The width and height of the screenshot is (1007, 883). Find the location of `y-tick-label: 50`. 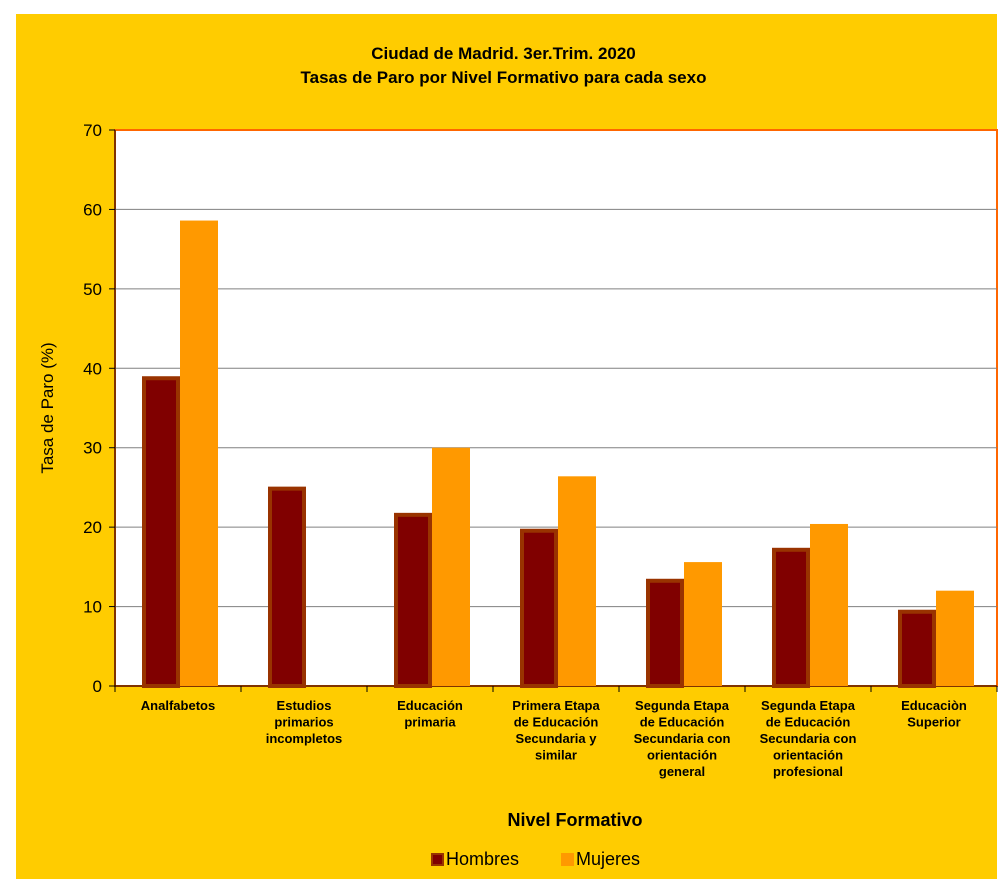

y-tick-label: 50 is located at coordinates (92, 289).